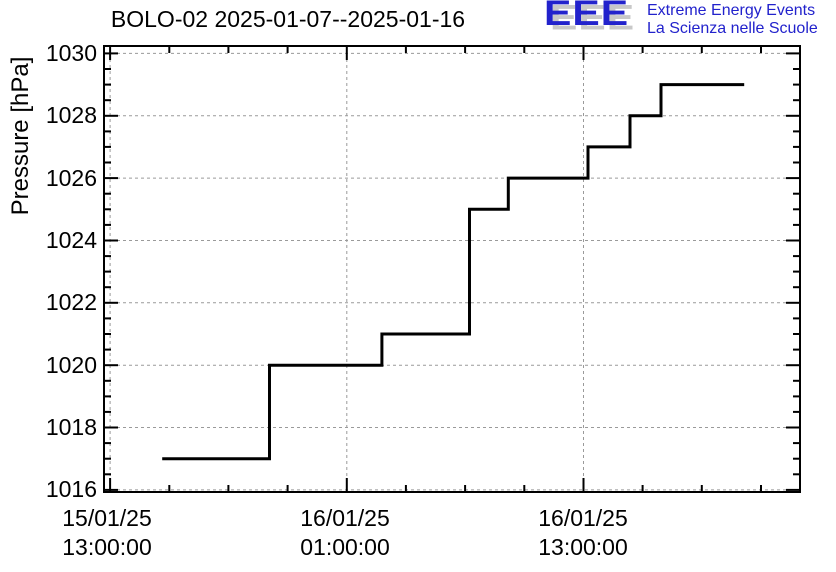 This screenshot has height=572, width=836. I want to click on y-tick-label: 1028, so click(71, 115).